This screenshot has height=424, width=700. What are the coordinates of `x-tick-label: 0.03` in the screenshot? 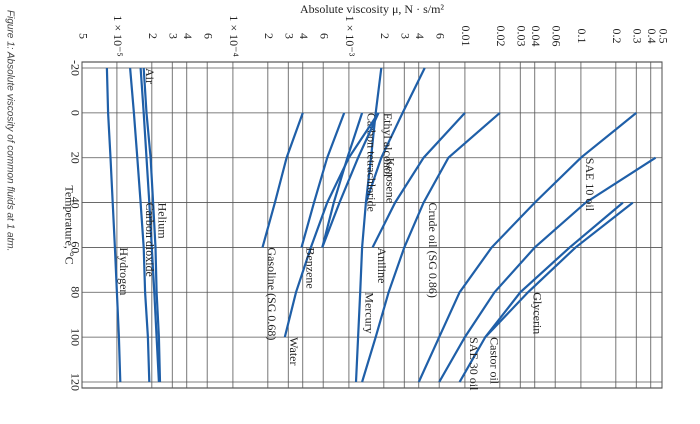 It's located at (522, 36).